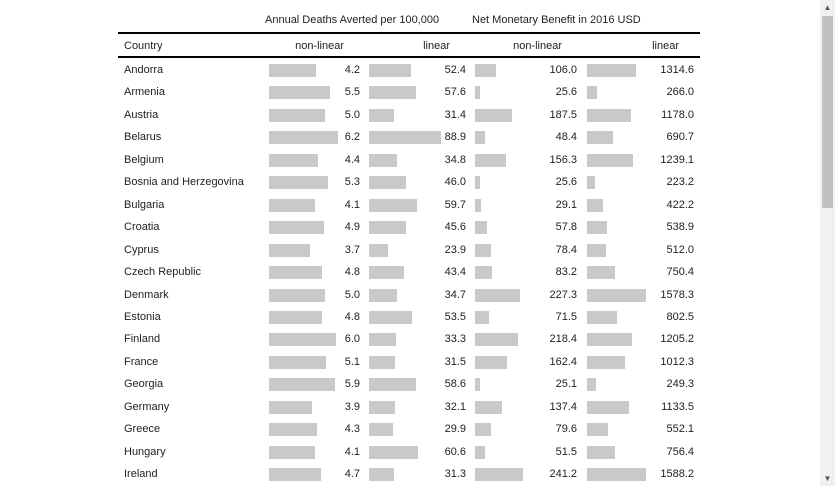 This screenshot has width=835, height=486. What do you see at coordinates (410, 451) in the screenshot?
I see `table-row: Hungary 4.1 60.6 51.5 756.4` at bounding box center [410, 451].